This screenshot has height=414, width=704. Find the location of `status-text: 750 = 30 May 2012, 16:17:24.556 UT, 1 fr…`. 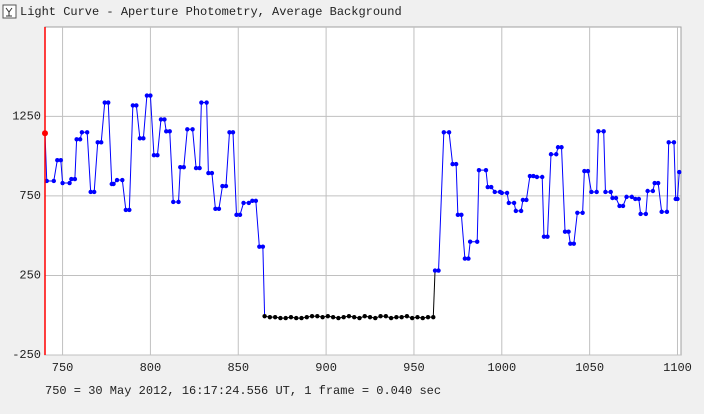

status-text: 750 = 30 May 2012, 16:17:24.556 UT, 1 fr… is located at coordinates (243, 391).